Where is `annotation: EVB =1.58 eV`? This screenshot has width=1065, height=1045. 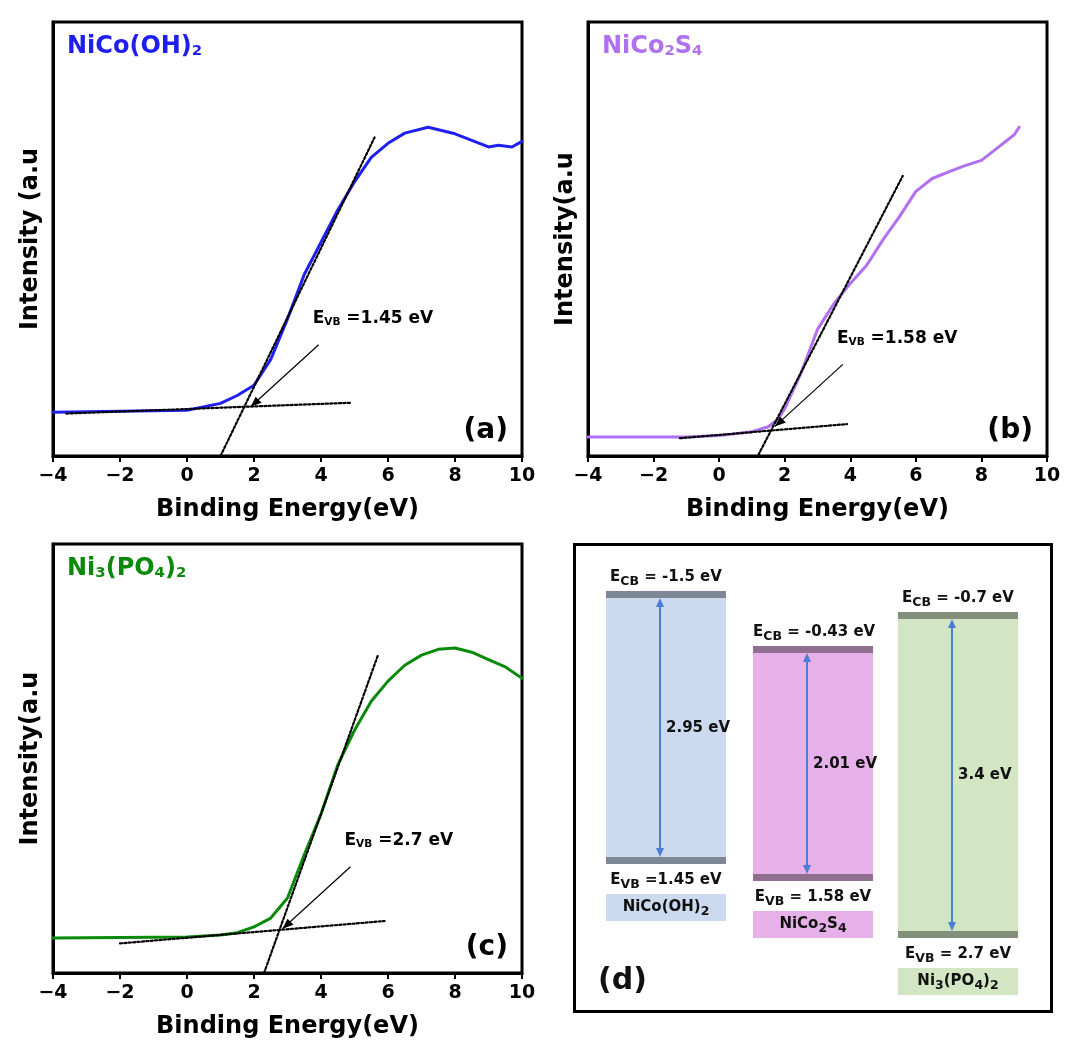
annotation: EVB =1.58 eV is located at coordinates (897, 337).